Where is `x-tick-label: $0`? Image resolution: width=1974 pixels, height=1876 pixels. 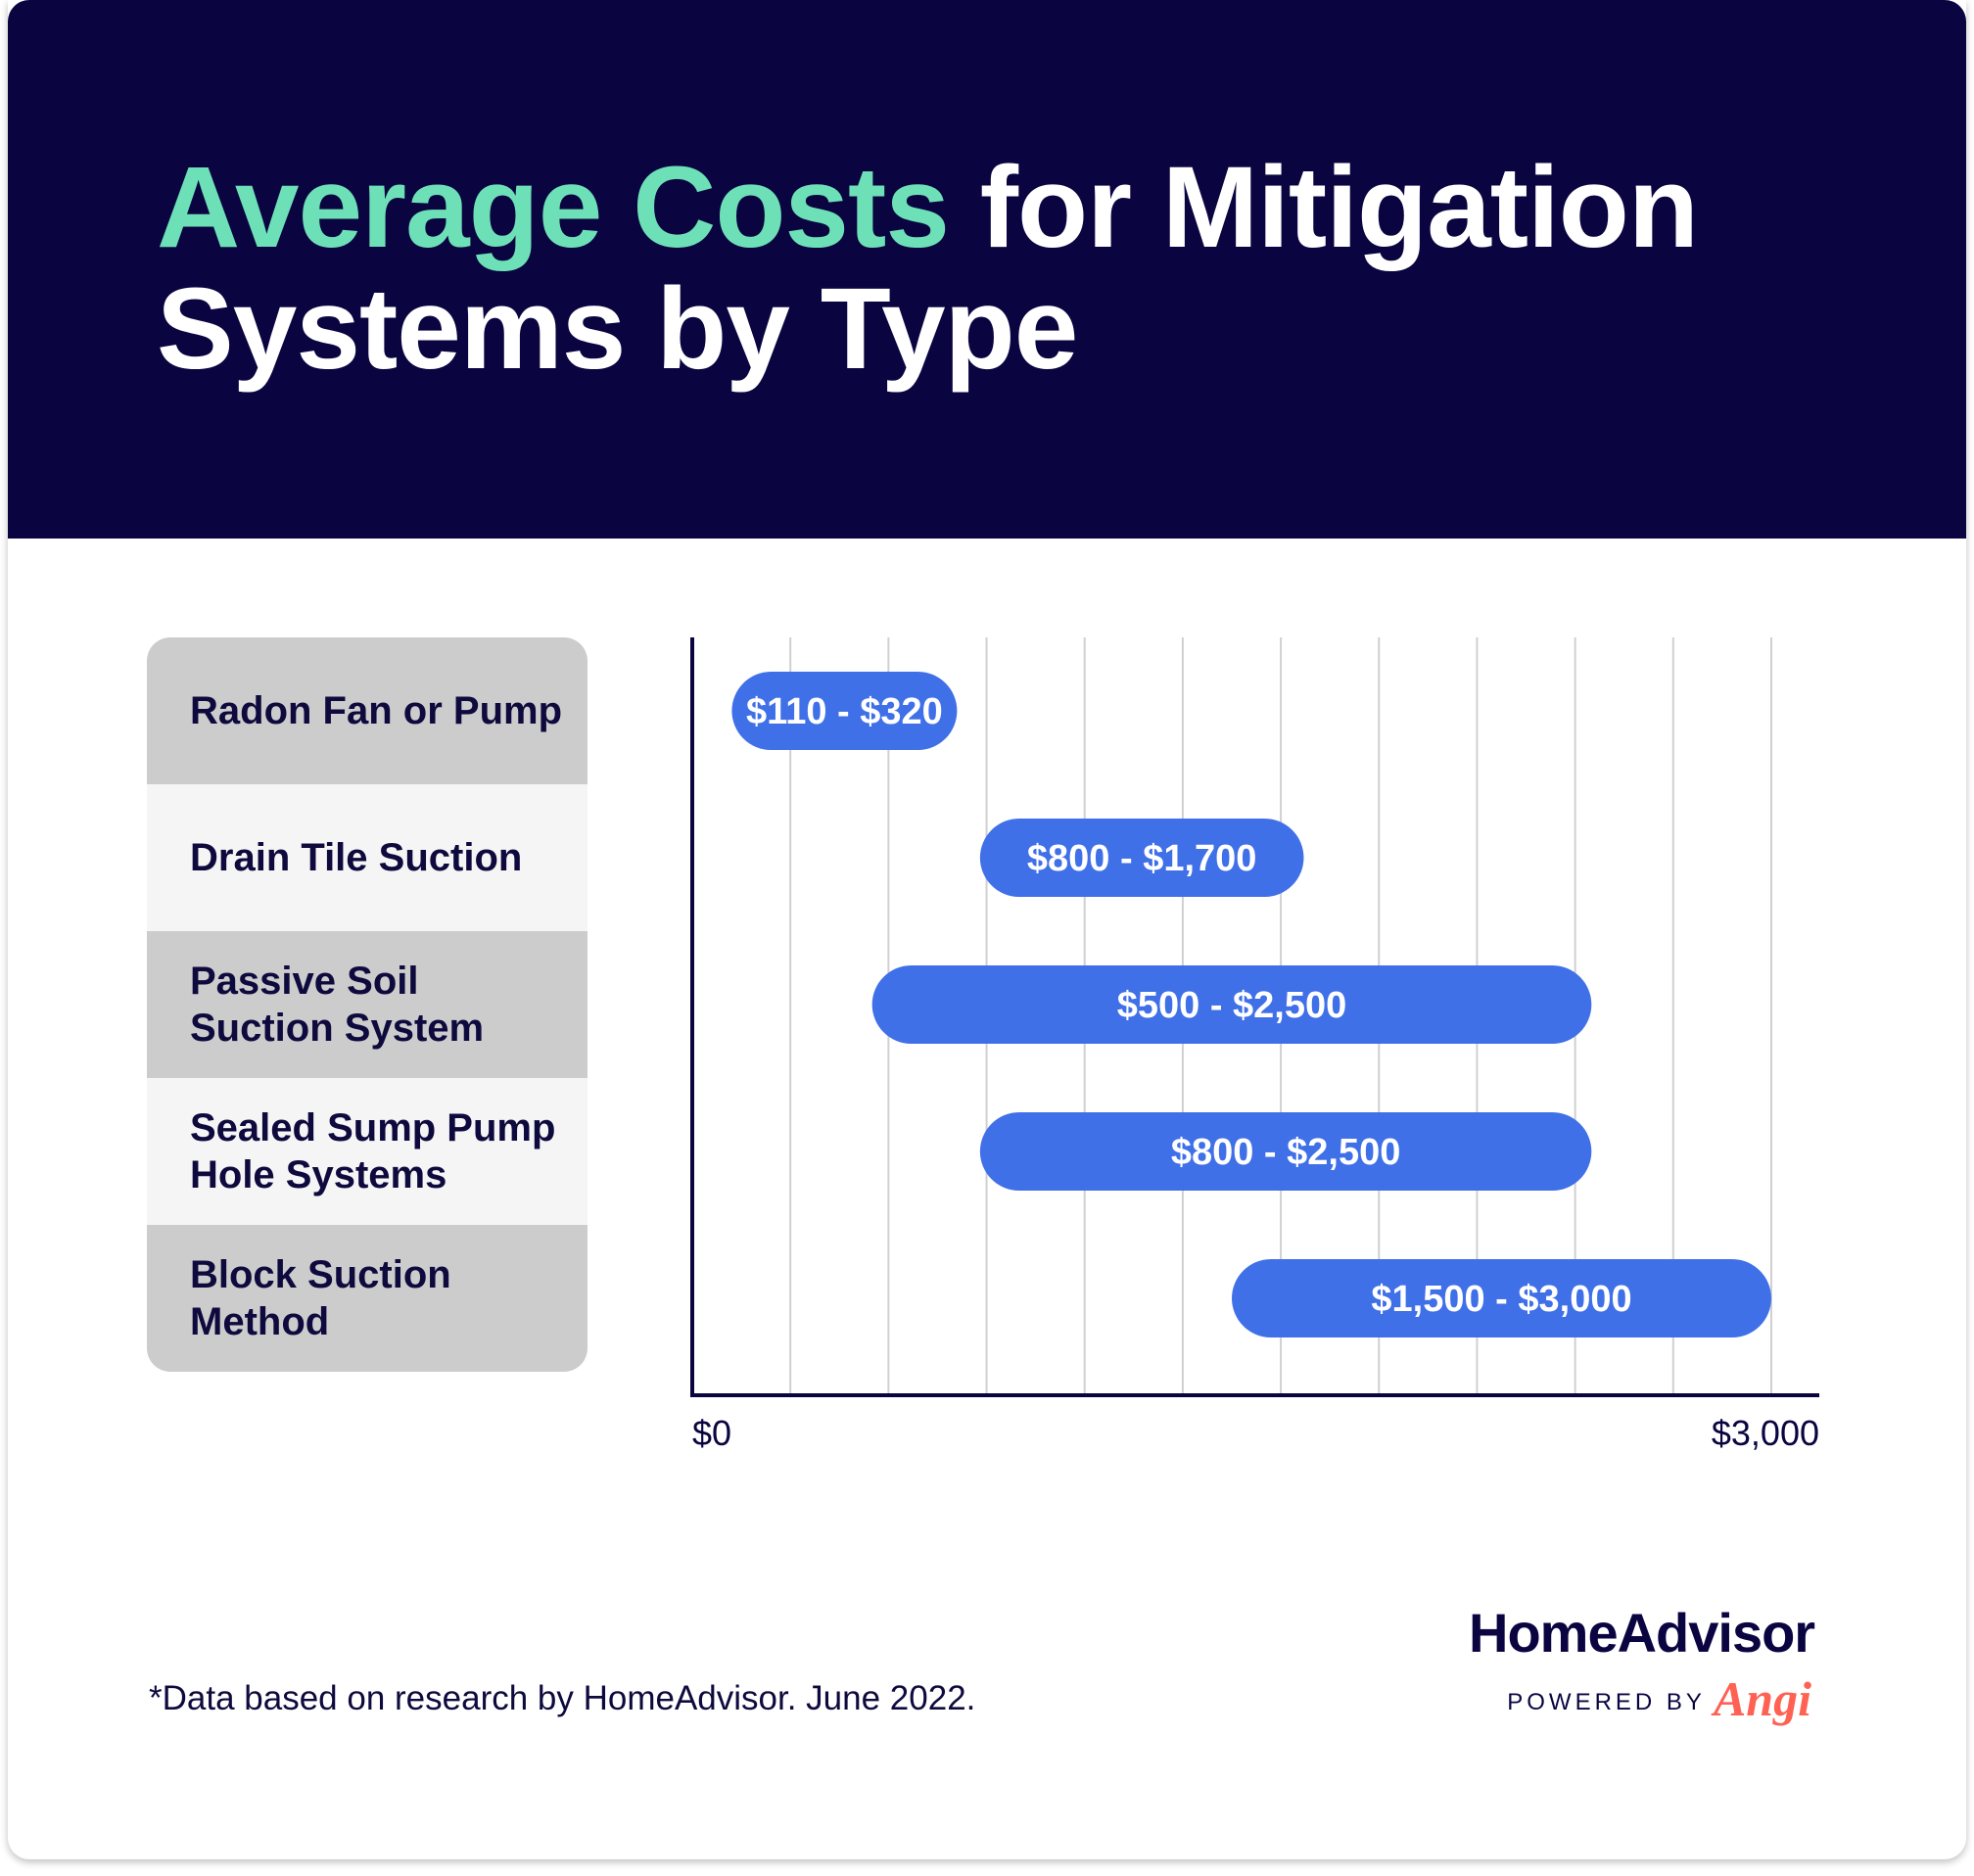
x-tick-label: $0 is located at coordinates (711, 1433).